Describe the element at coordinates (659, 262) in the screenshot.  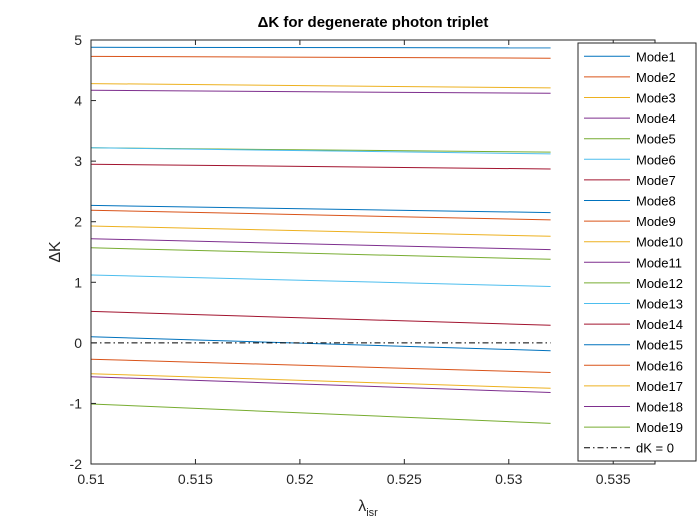
I see `legend-entry-label: Mode11` at that location.